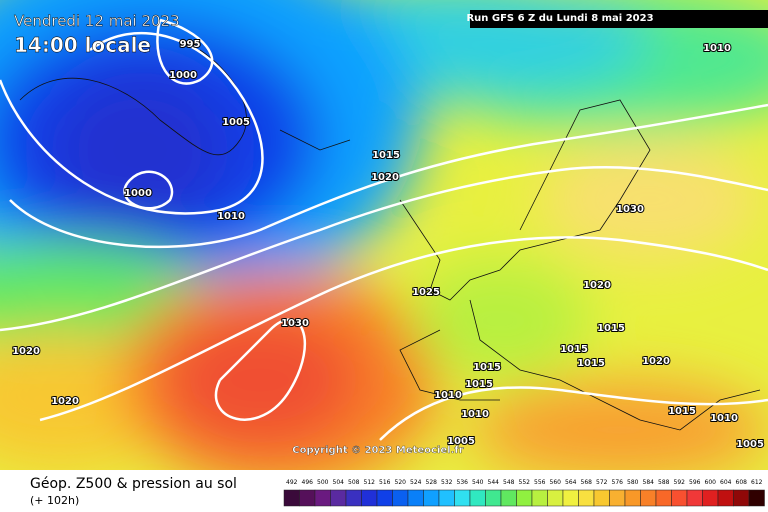  Describe the element at coordinates (695, 482) in the screenshot. I see `legend-label: 596` at that location.